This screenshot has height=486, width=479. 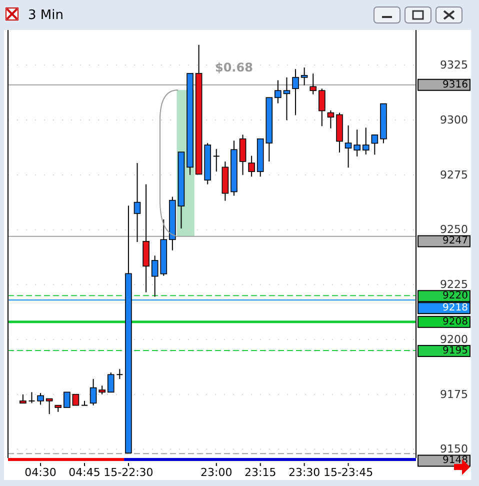 I want to click on x-tick-label: 15-23:45, so click(x=348, y=472).